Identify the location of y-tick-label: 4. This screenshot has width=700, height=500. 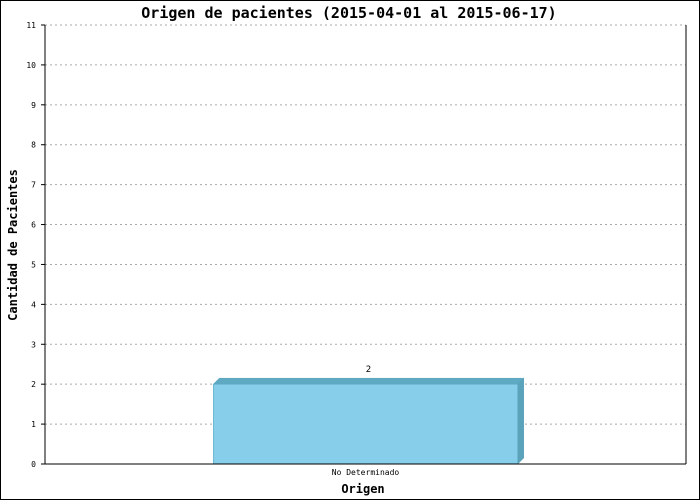
(33, 304).